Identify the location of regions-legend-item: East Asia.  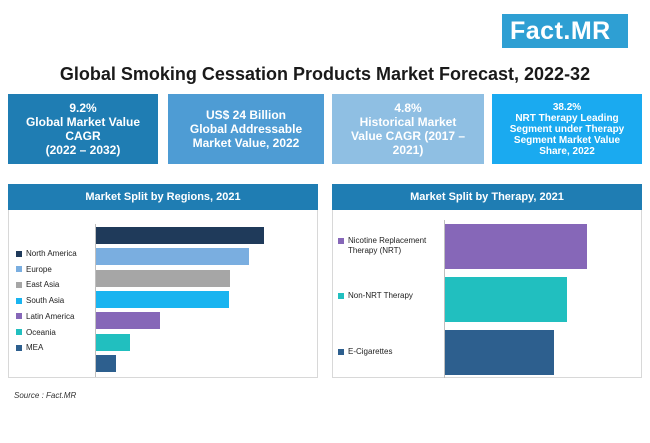
(37, 284).